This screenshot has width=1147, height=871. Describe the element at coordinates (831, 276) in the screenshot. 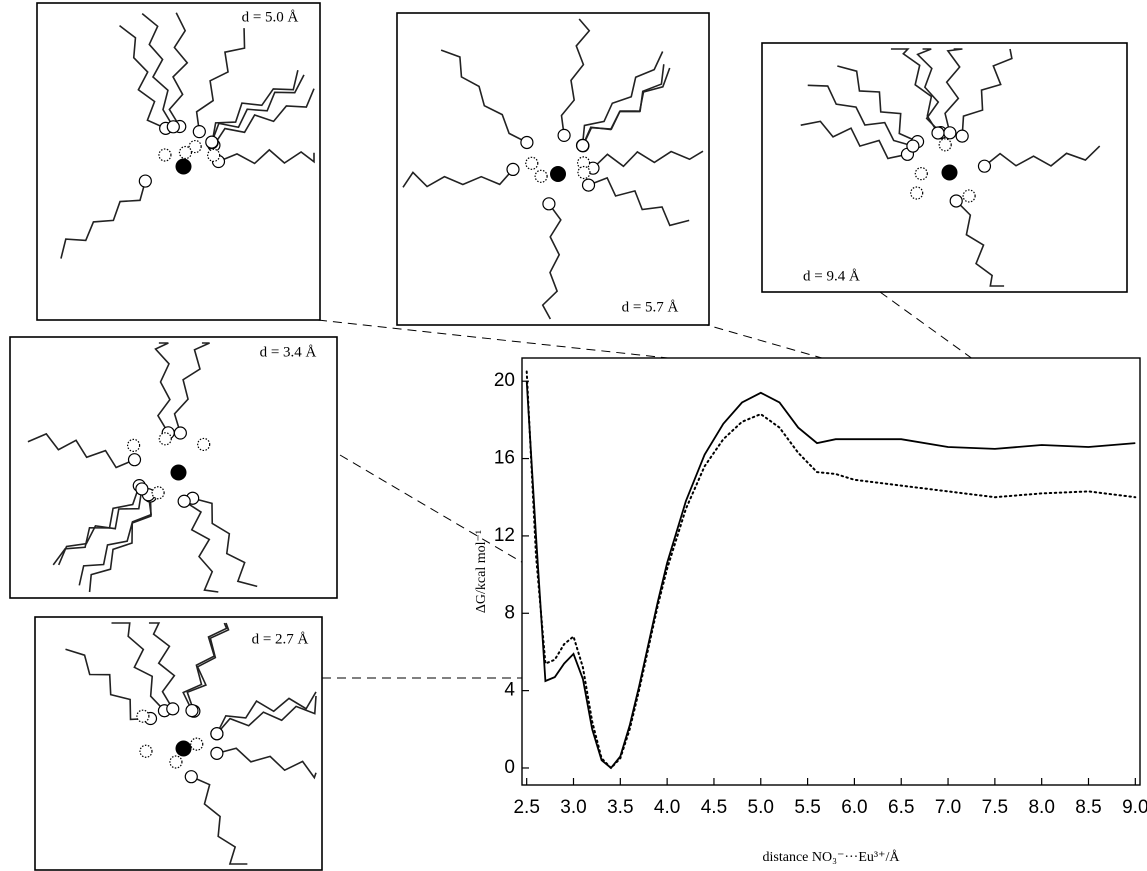

I see `inset-label: d = 9.4 Å` at that location.